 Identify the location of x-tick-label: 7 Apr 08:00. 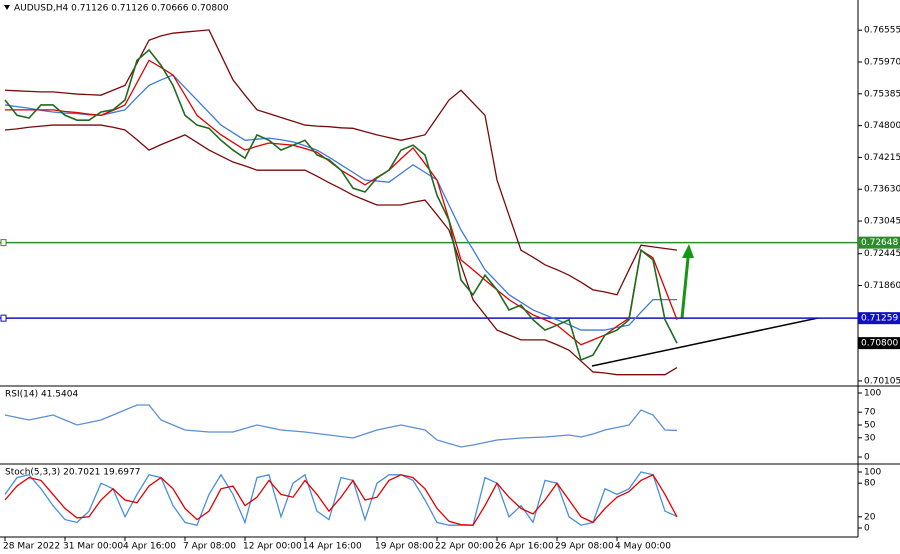
(209, 547).